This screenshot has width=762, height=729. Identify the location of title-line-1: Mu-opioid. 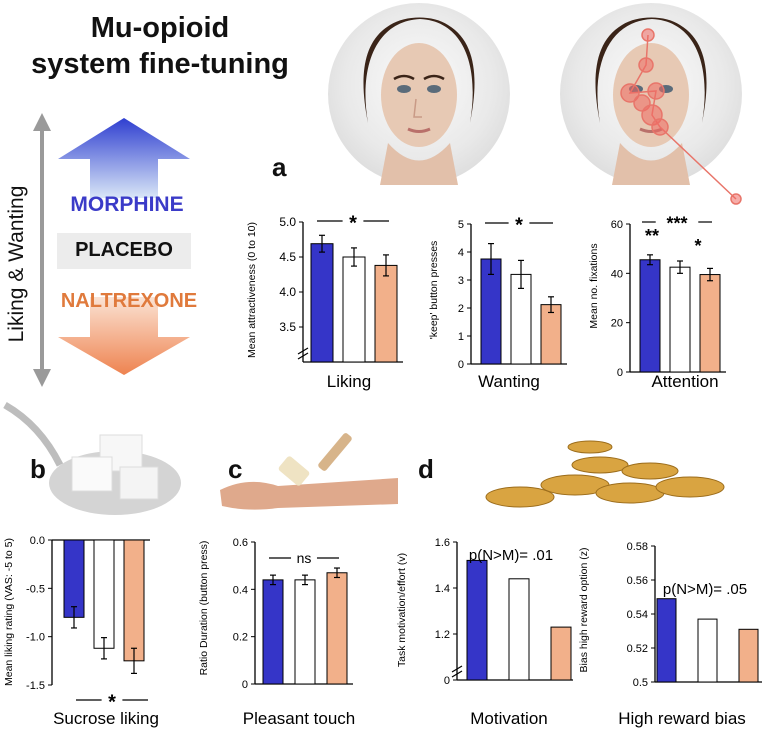
(160, 28).